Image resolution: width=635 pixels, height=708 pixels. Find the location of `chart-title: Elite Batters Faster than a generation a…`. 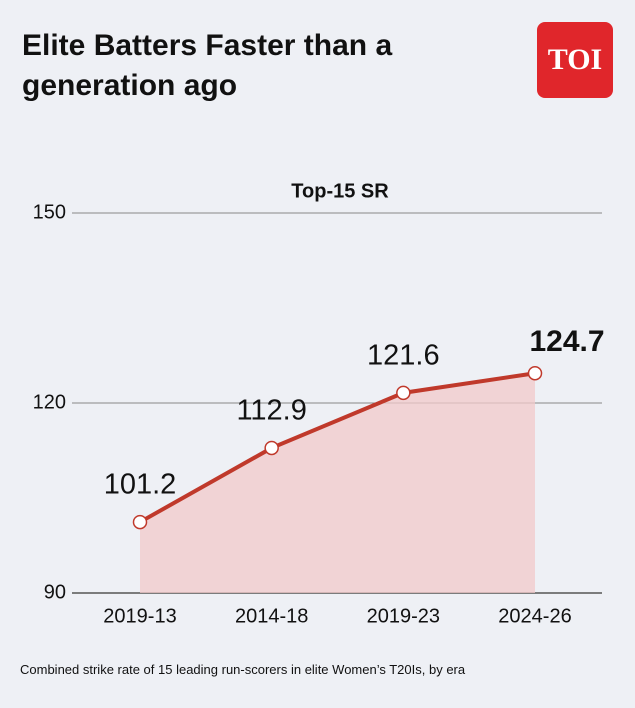

chart-title: Elite Batters Faster than a generation a… is located at coordinates (207, 65).